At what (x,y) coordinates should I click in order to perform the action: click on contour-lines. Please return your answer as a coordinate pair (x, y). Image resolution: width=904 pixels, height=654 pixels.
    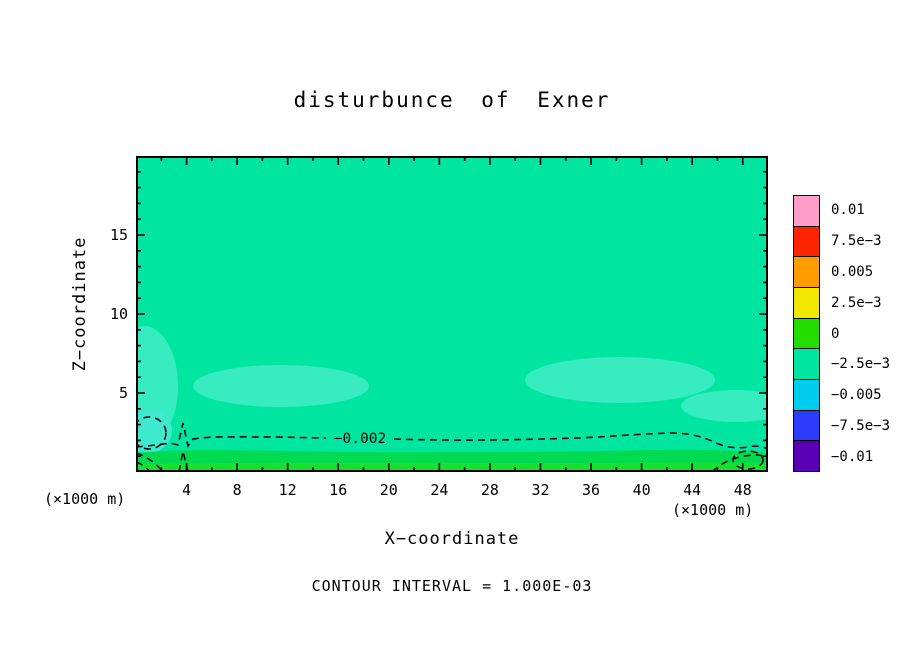
    Looking at the image, I should click on (452, 444).